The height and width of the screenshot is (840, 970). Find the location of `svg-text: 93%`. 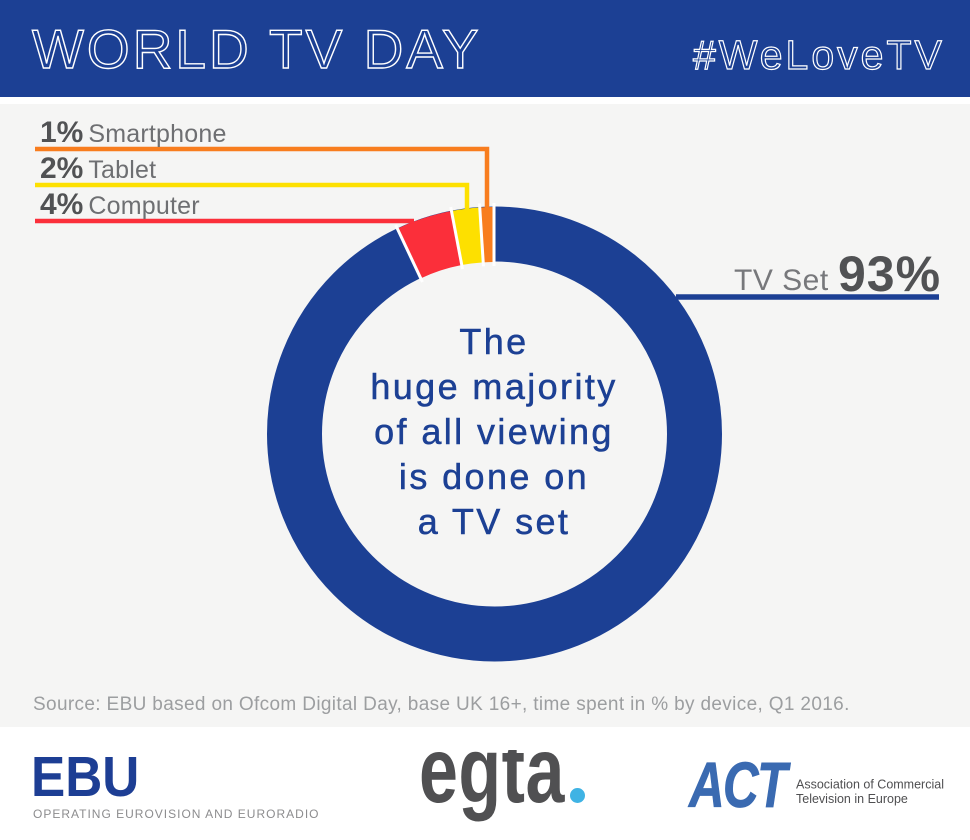

svg-text: 93% is located at coordinates (889, 273).